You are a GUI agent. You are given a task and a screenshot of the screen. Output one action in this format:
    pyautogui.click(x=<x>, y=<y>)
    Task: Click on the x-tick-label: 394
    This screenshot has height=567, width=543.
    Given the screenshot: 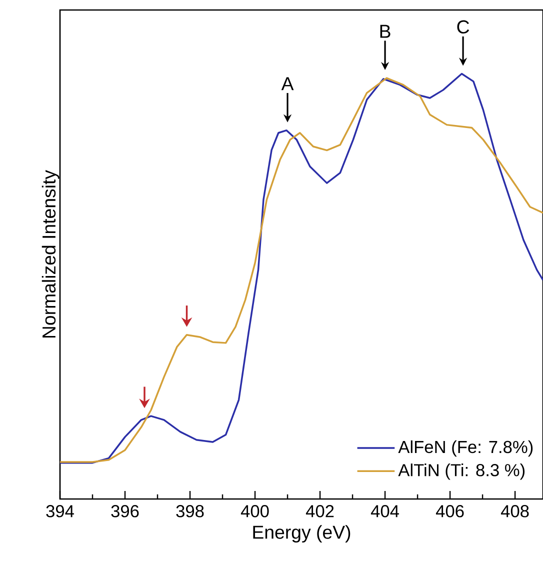 What is the action you would take?
    pyautogui.click(x=60, y=511)
    